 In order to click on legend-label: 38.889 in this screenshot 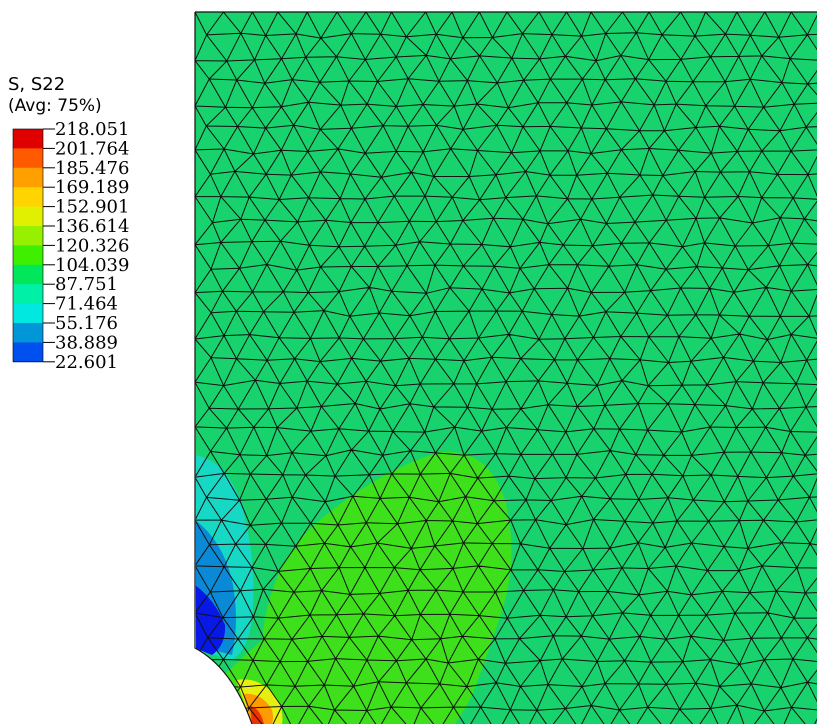, I will do `click(86, 342)`.